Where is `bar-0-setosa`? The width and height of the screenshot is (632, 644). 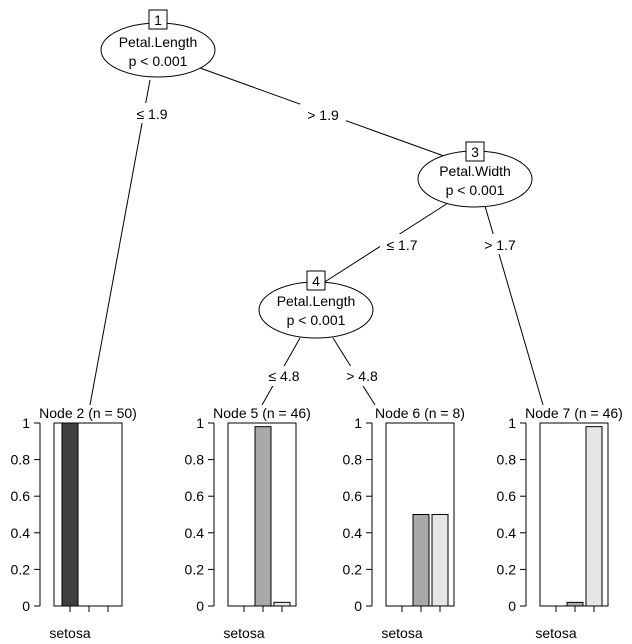
bar-0-setosa is located at coordinates (70, 514).